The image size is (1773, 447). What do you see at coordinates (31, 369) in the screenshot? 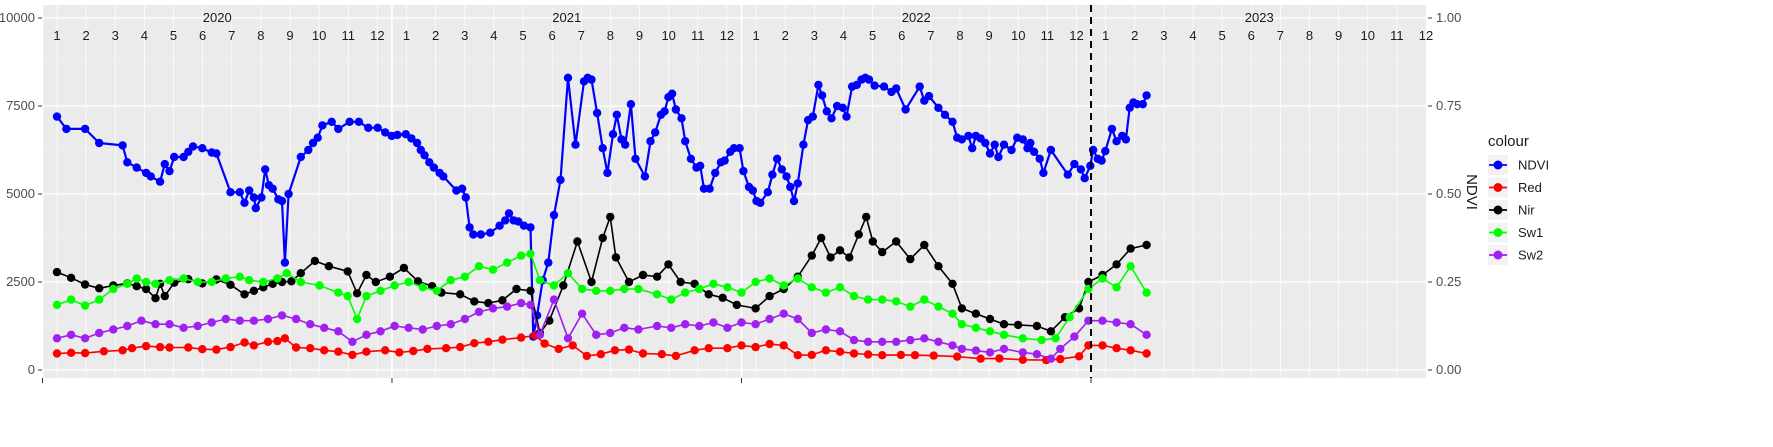
I see `y-left-tick-label: 0` at bounding box center [31, 369].